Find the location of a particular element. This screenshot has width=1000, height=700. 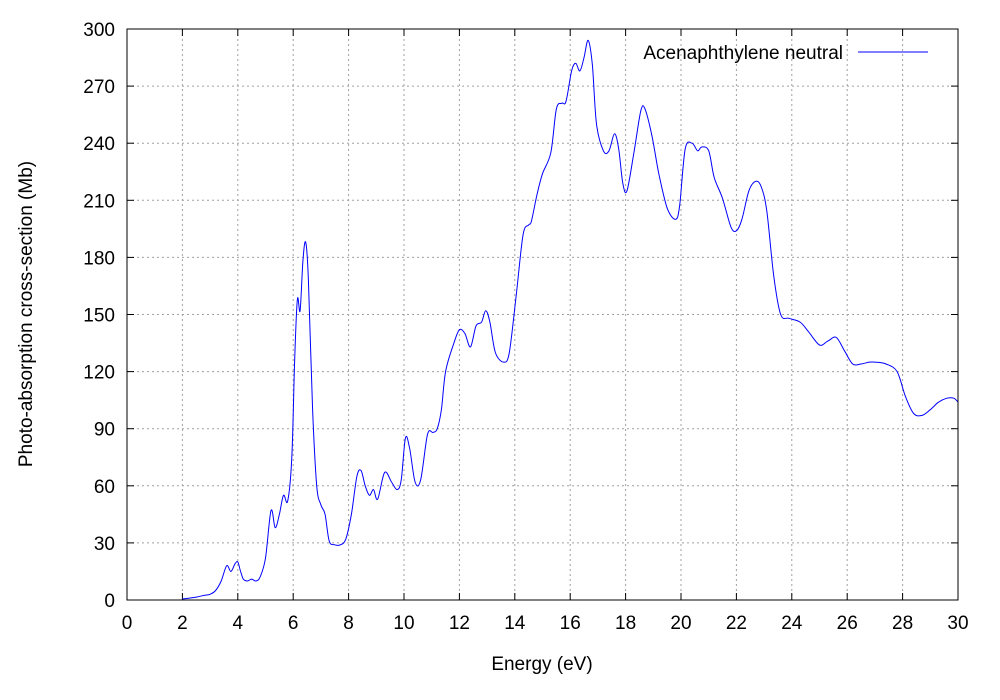

x-tick-label: 10 is located at coordinates (403, 623).